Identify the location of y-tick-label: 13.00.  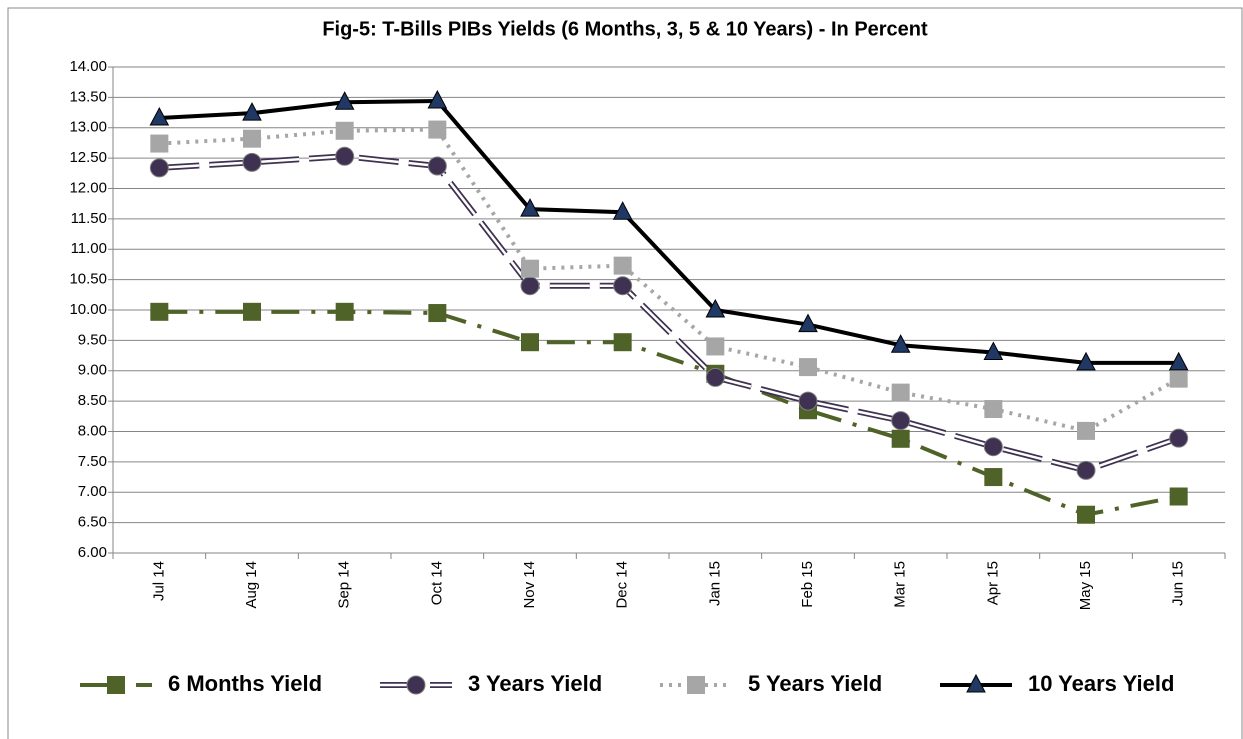
(88, 127).